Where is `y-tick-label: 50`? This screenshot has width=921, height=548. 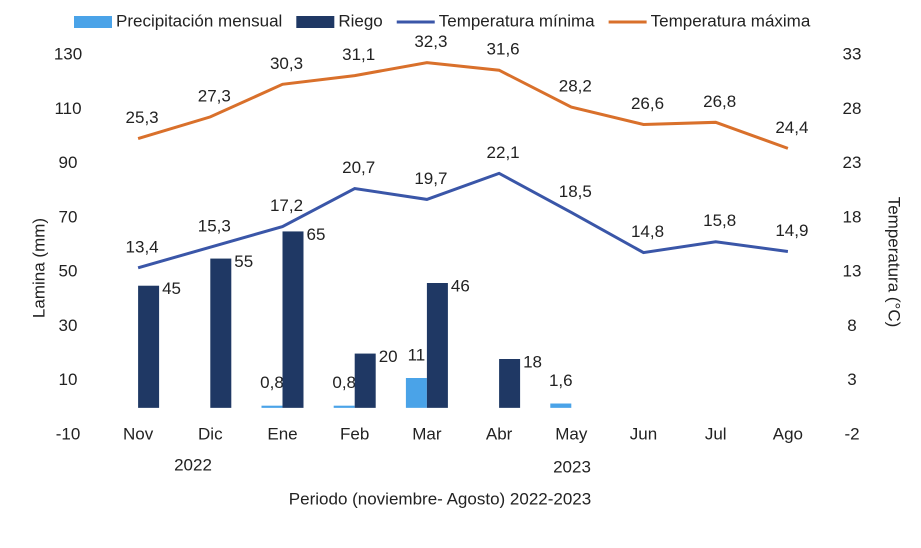
y-tick-label: 50 is located at coordinates (68, 271).